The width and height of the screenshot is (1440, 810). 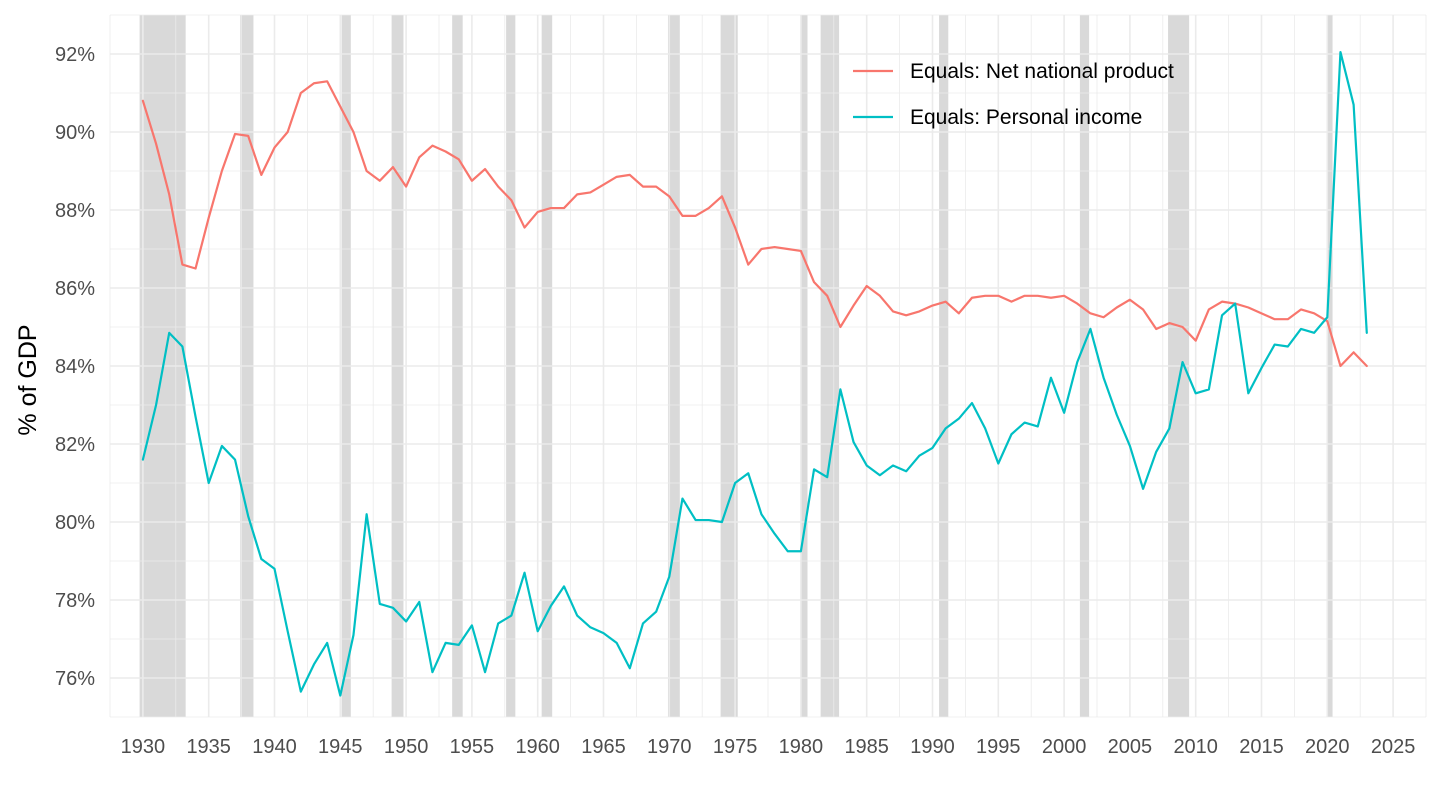 What do you see at coordinates (274, 747) in the screenshot?
I see `x-tick-label: 1940` at bounding box center [274, 747].